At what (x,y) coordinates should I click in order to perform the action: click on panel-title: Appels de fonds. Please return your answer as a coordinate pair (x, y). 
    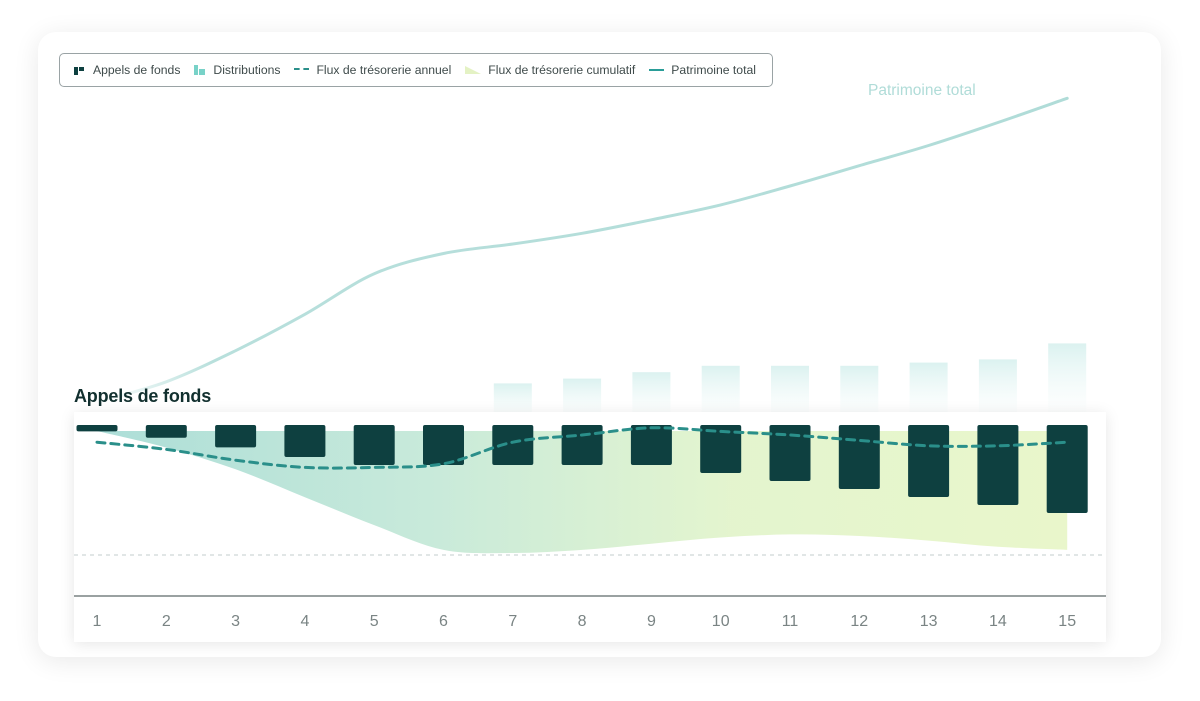
    Looking at the image, I should click on (143, 396).